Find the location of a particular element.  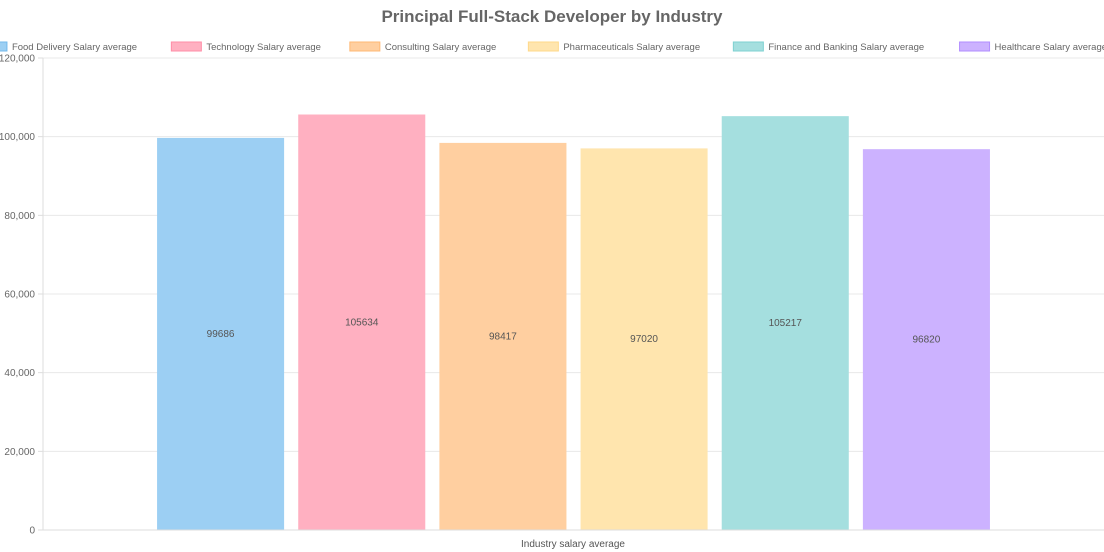

legend-label: Food Delivery Salary average is located at coordinates (74, 47).